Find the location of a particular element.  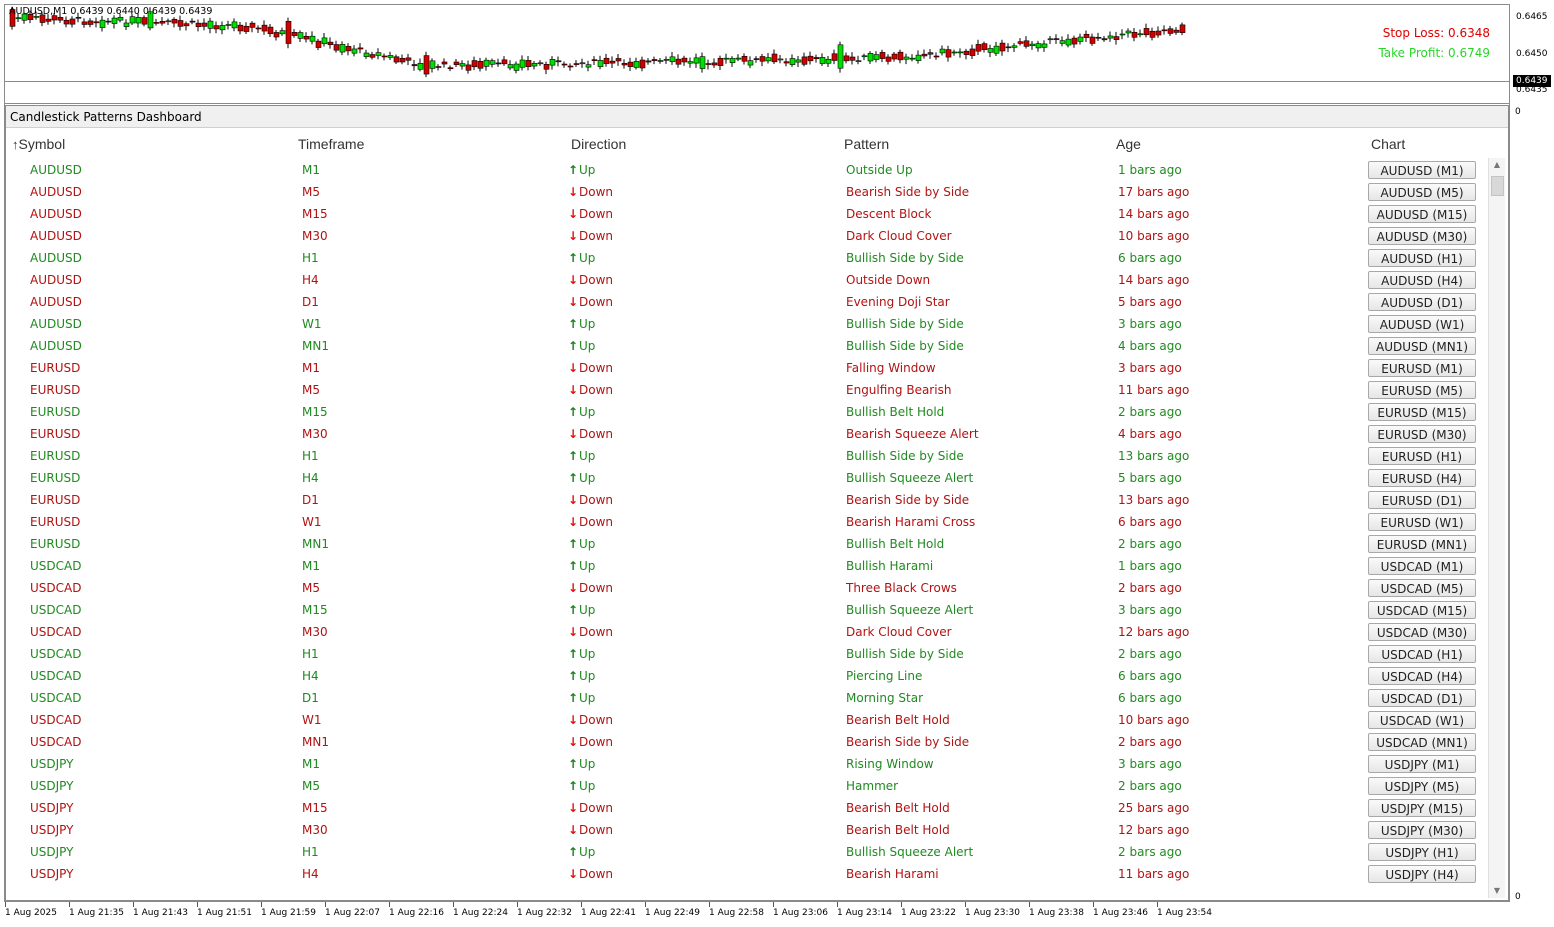

column-header-pattern: Pattern is located at coordinates (867, 144).